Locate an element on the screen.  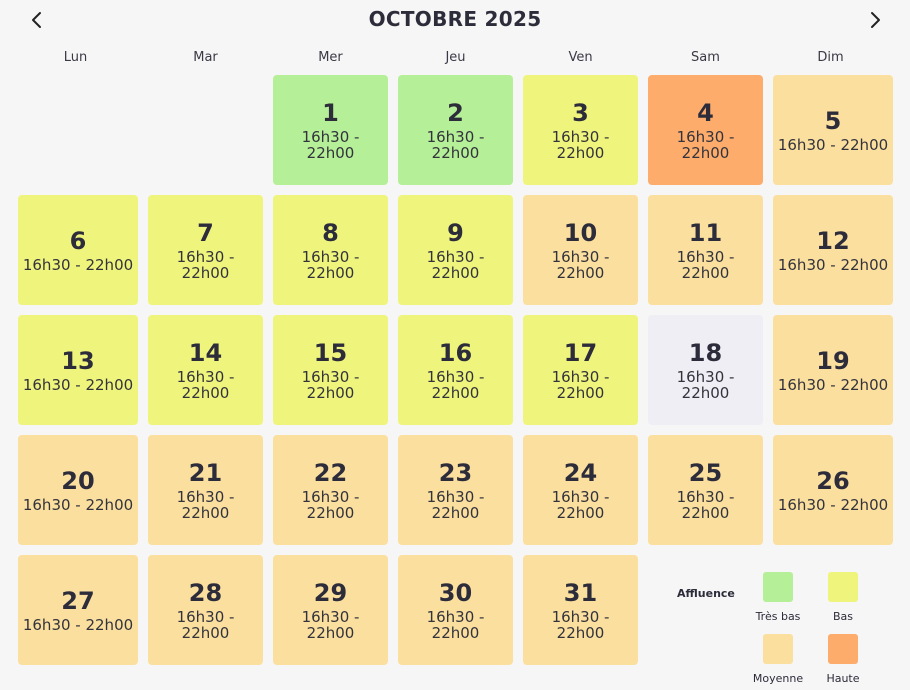
day-cell-5: 5 16h30 - 22h00 is located at coordinates (833, 130).